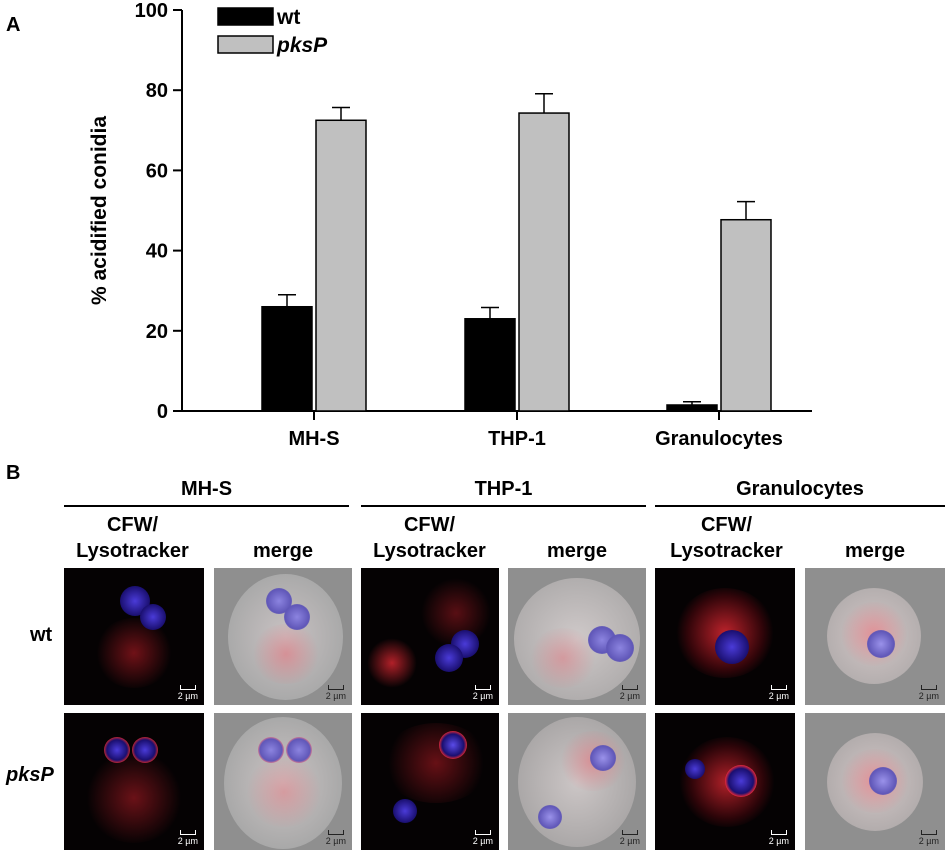 Image resolution: width=945 pixels, height=852 pixels. I want to click on legend-label-pksp: pksP, so click(302, 45).